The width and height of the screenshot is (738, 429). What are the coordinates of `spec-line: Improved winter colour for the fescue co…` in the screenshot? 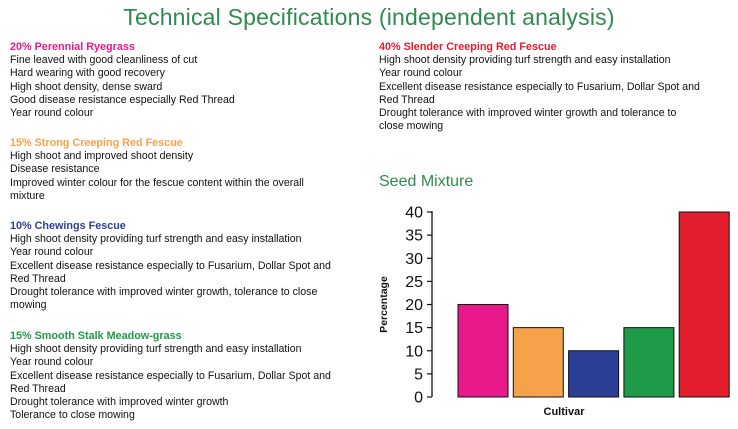 It's located at (157, 182).